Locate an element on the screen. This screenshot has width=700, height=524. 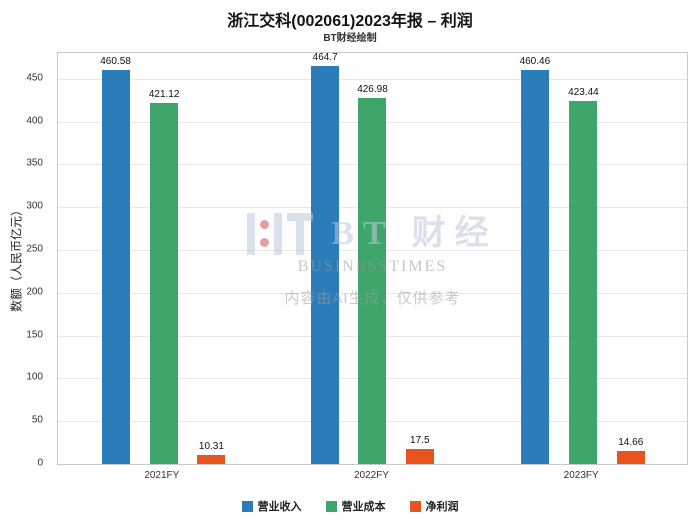
chart-subtitle: BT财经绘制 is located at coordinates (350, 38).